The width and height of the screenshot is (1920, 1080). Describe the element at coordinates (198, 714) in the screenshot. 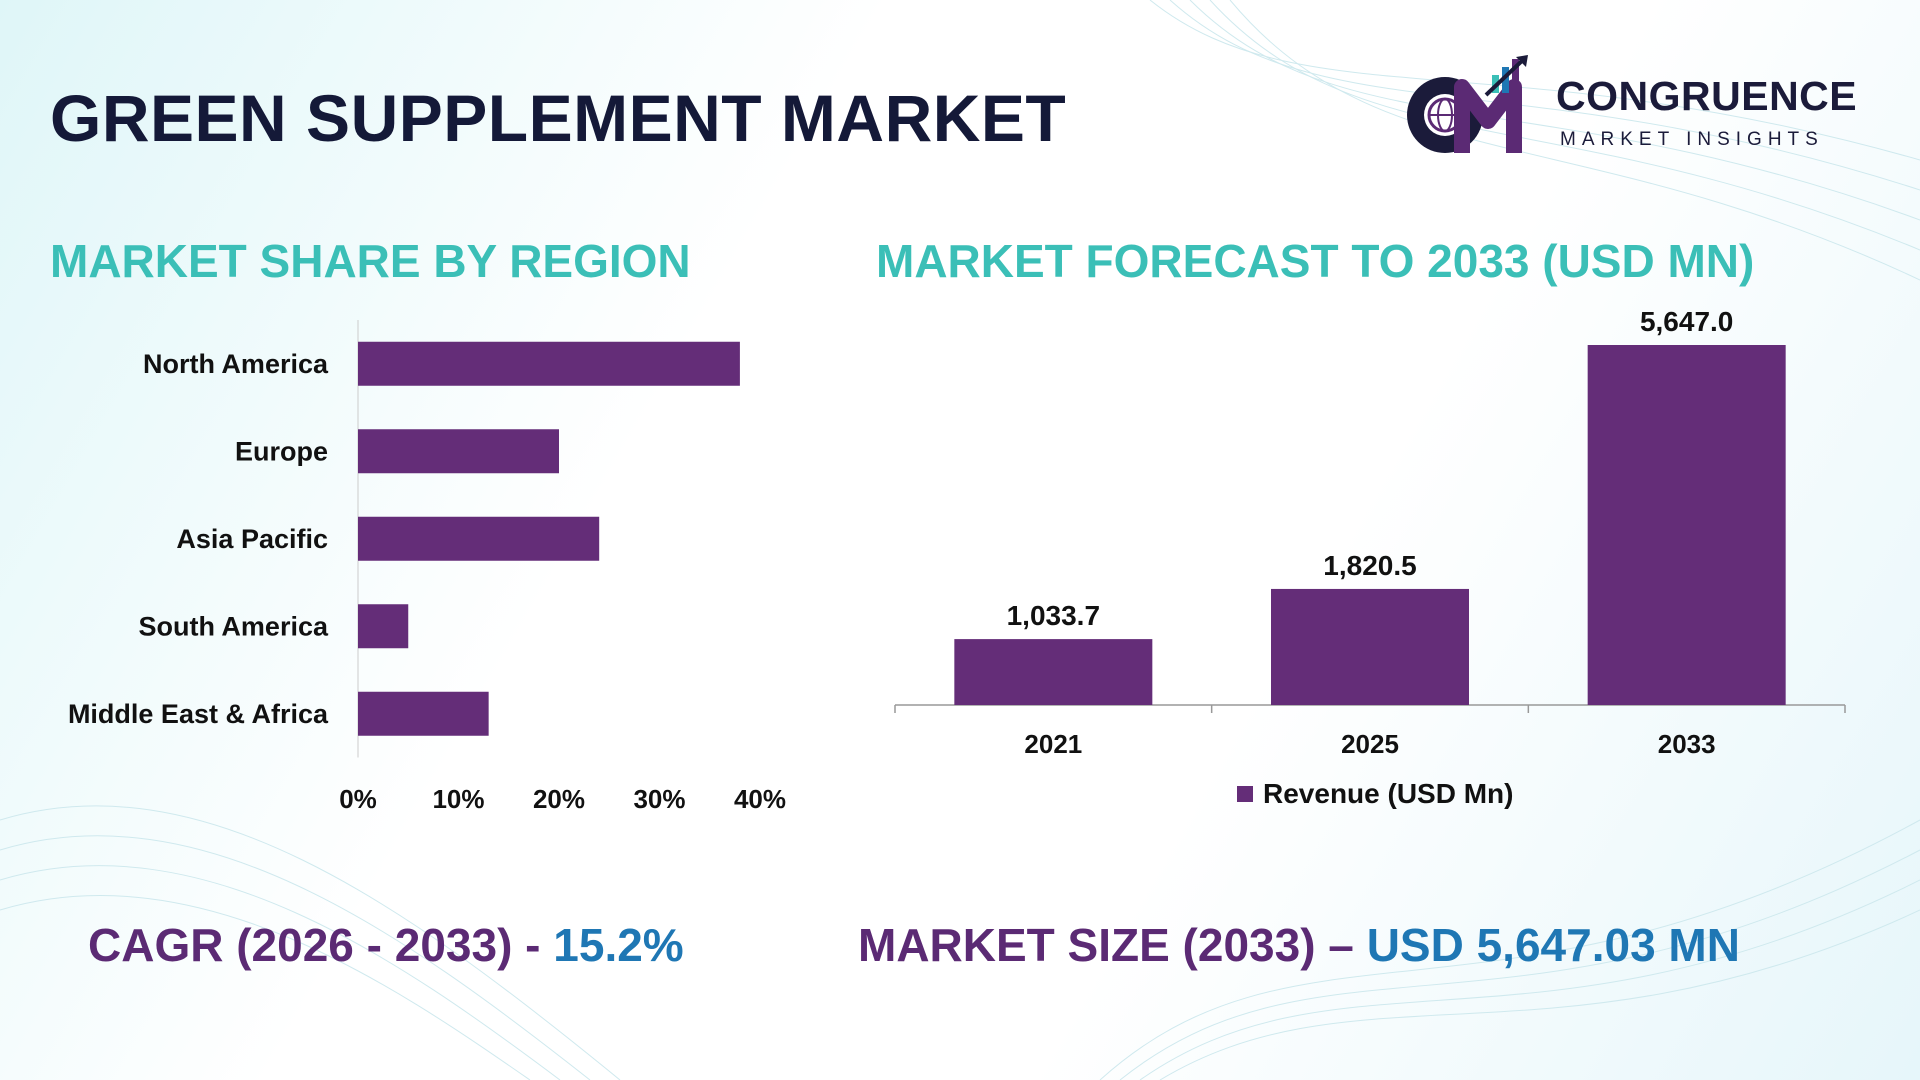

I see `category-label: Middle East & Africa` at that location.